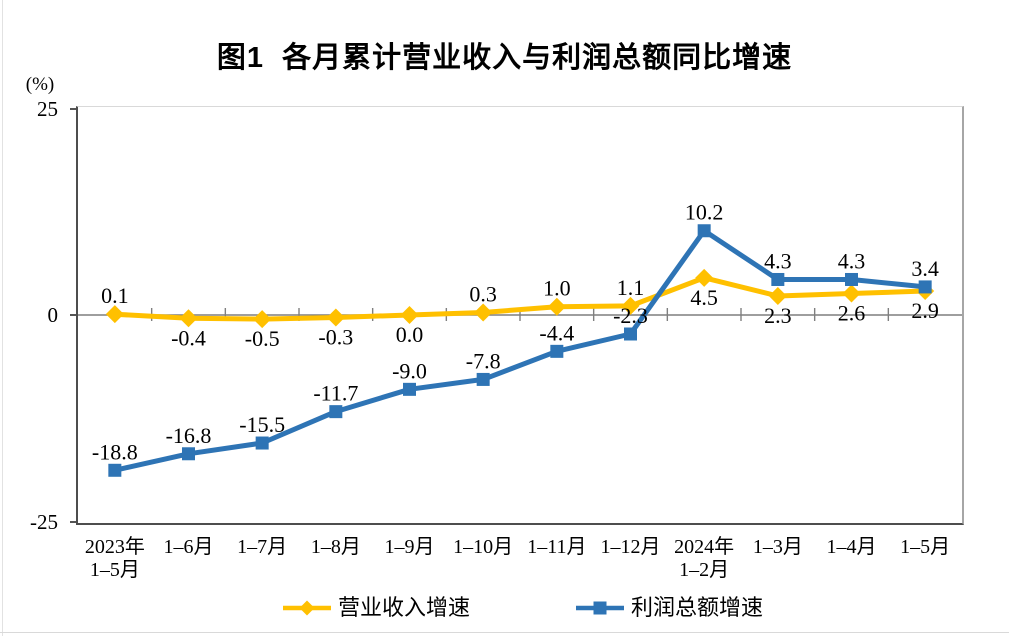 This screenshot has height=636, width=1009. What do you see at coordinates (40, 84) in the screenshot?
I see `y-axis-unit-label: (%)` at bounding box center [40, 84].